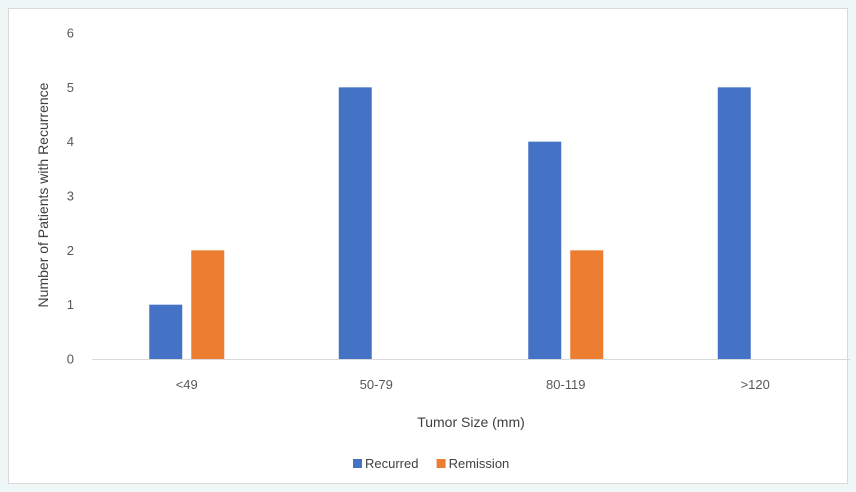 This screenshot has width=856, height=492. I want to click on y-tick-label: 6, so click(70, 33).